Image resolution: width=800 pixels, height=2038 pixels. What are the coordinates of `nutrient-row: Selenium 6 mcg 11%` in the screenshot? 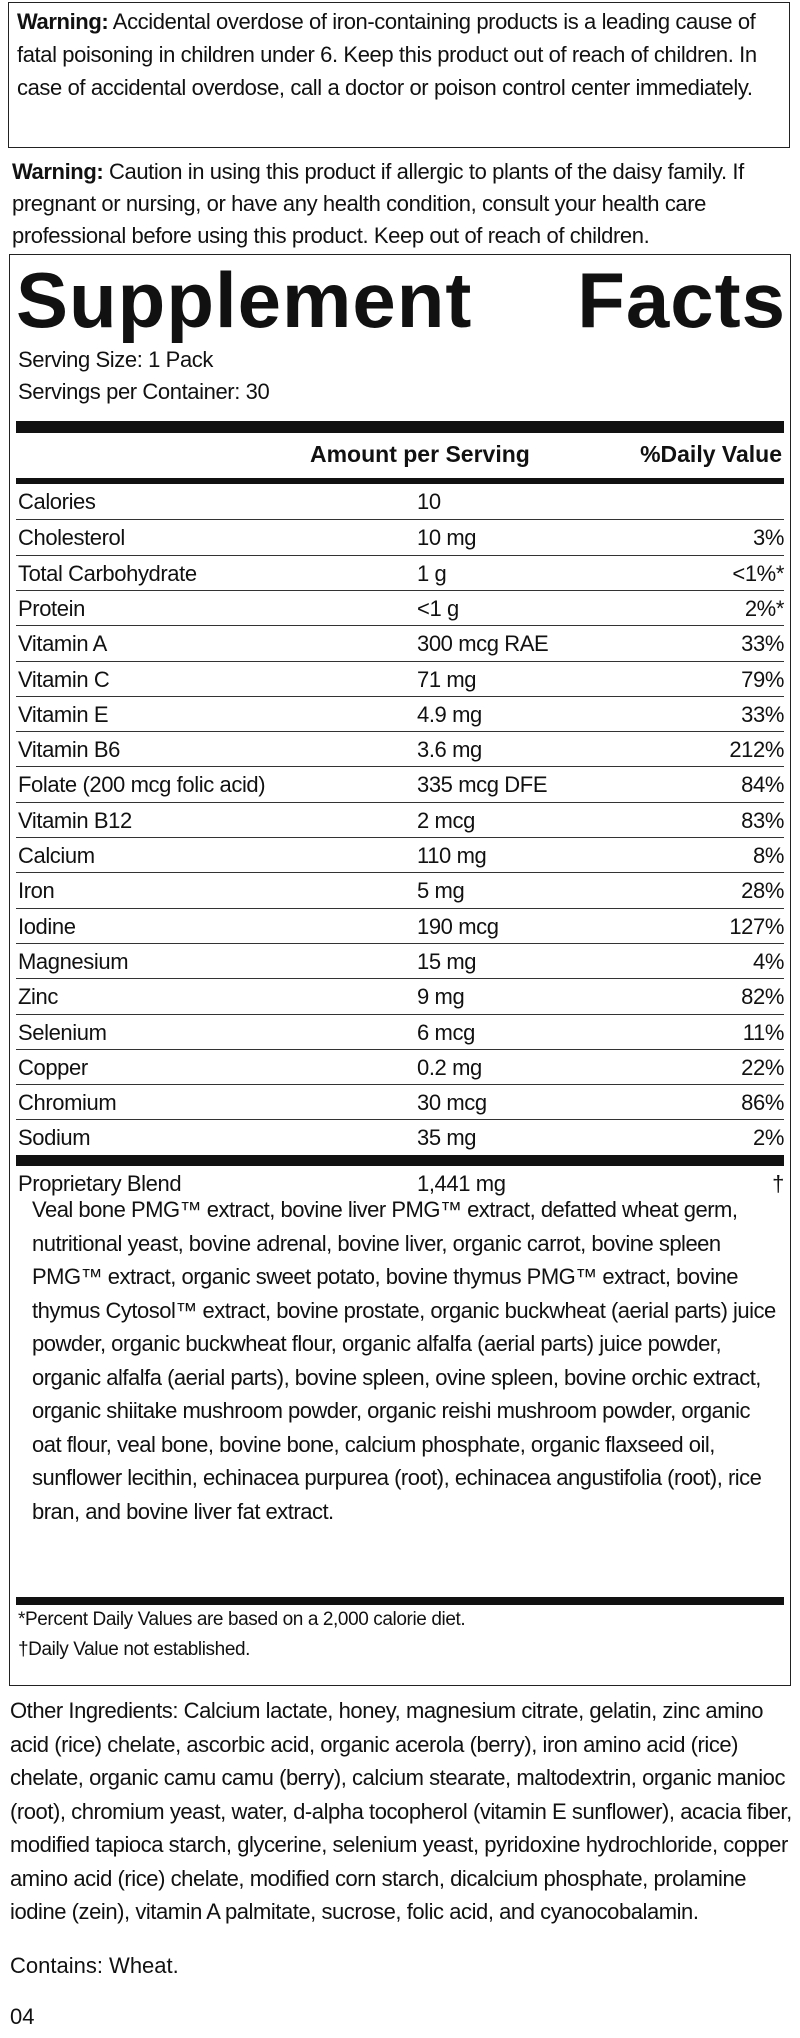 It's located at (400, 1031).